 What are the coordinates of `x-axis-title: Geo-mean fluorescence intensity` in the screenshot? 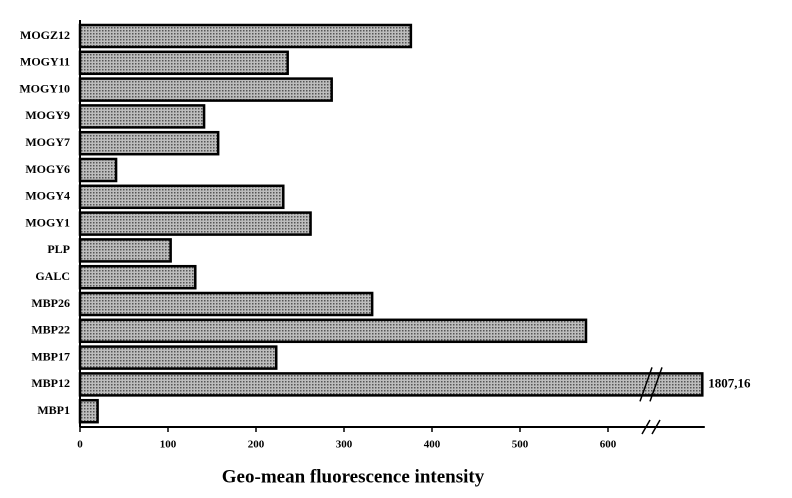 It's located at (353, 476).